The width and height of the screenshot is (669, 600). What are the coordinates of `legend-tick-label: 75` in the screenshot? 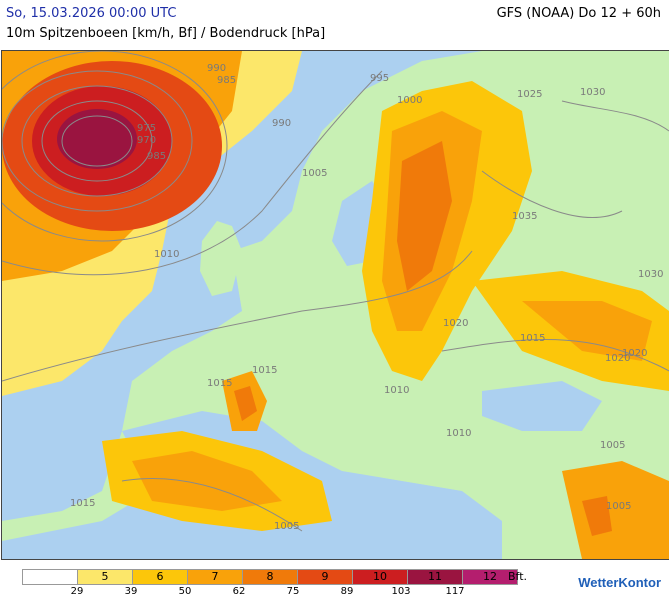 It's located at (293, 591).